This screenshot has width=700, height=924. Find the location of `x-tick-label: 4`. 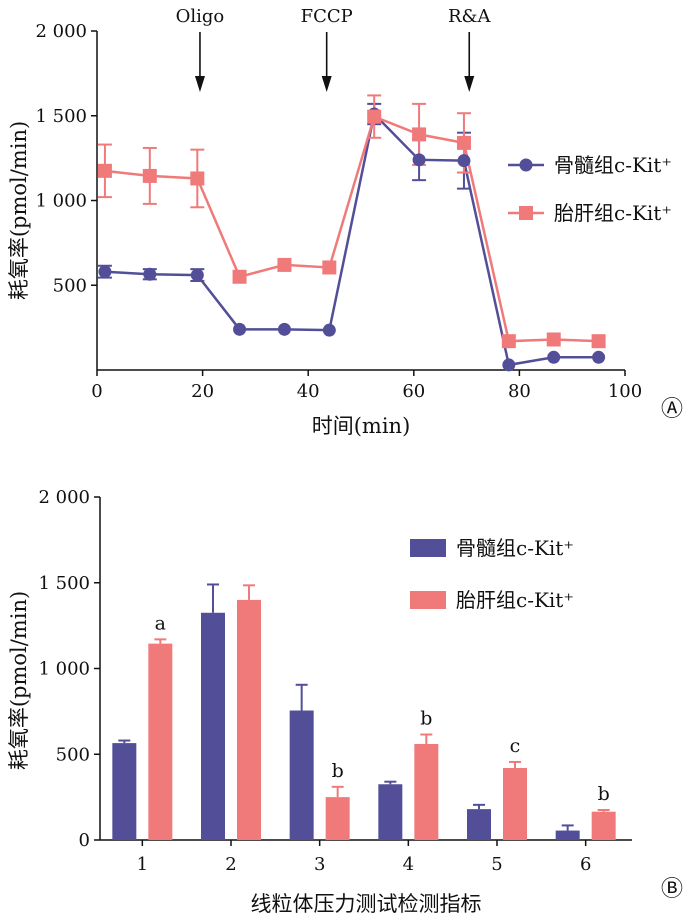

x-tick-label: 4 is located at coordinates (408, 864).